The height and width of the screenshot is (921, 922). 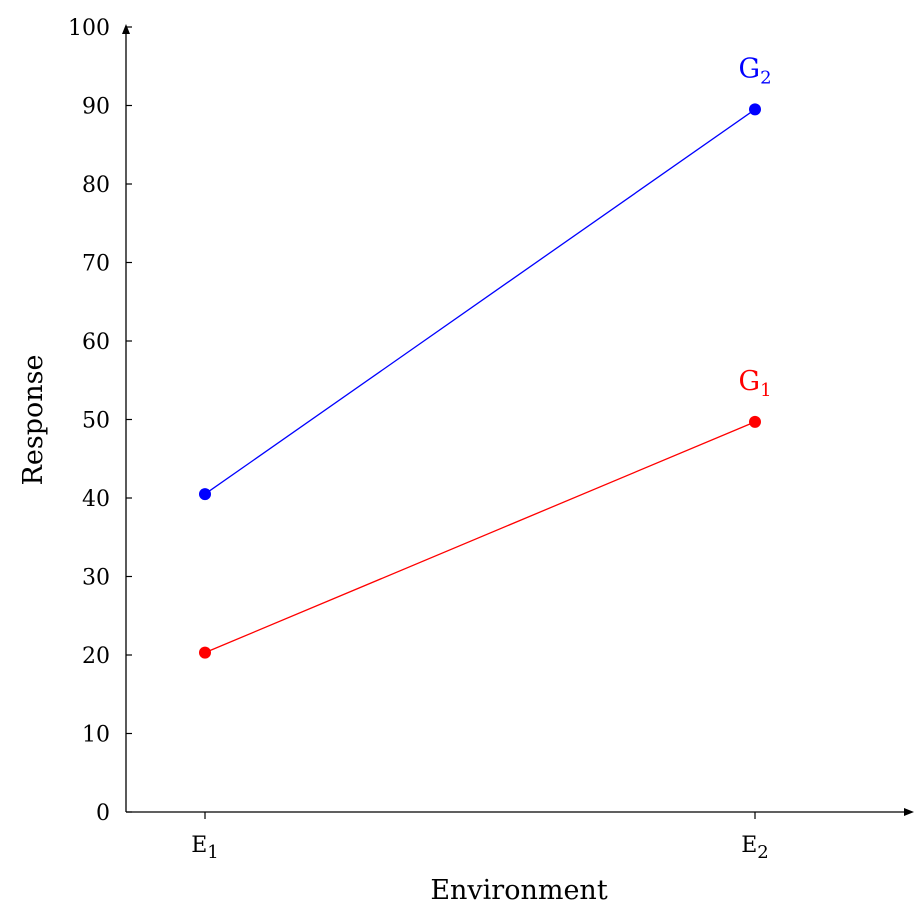 What do you see at coordinates (96, 656) in the screenshot?
I see `y-tick-label: 20` at bounding box center [96, 656].